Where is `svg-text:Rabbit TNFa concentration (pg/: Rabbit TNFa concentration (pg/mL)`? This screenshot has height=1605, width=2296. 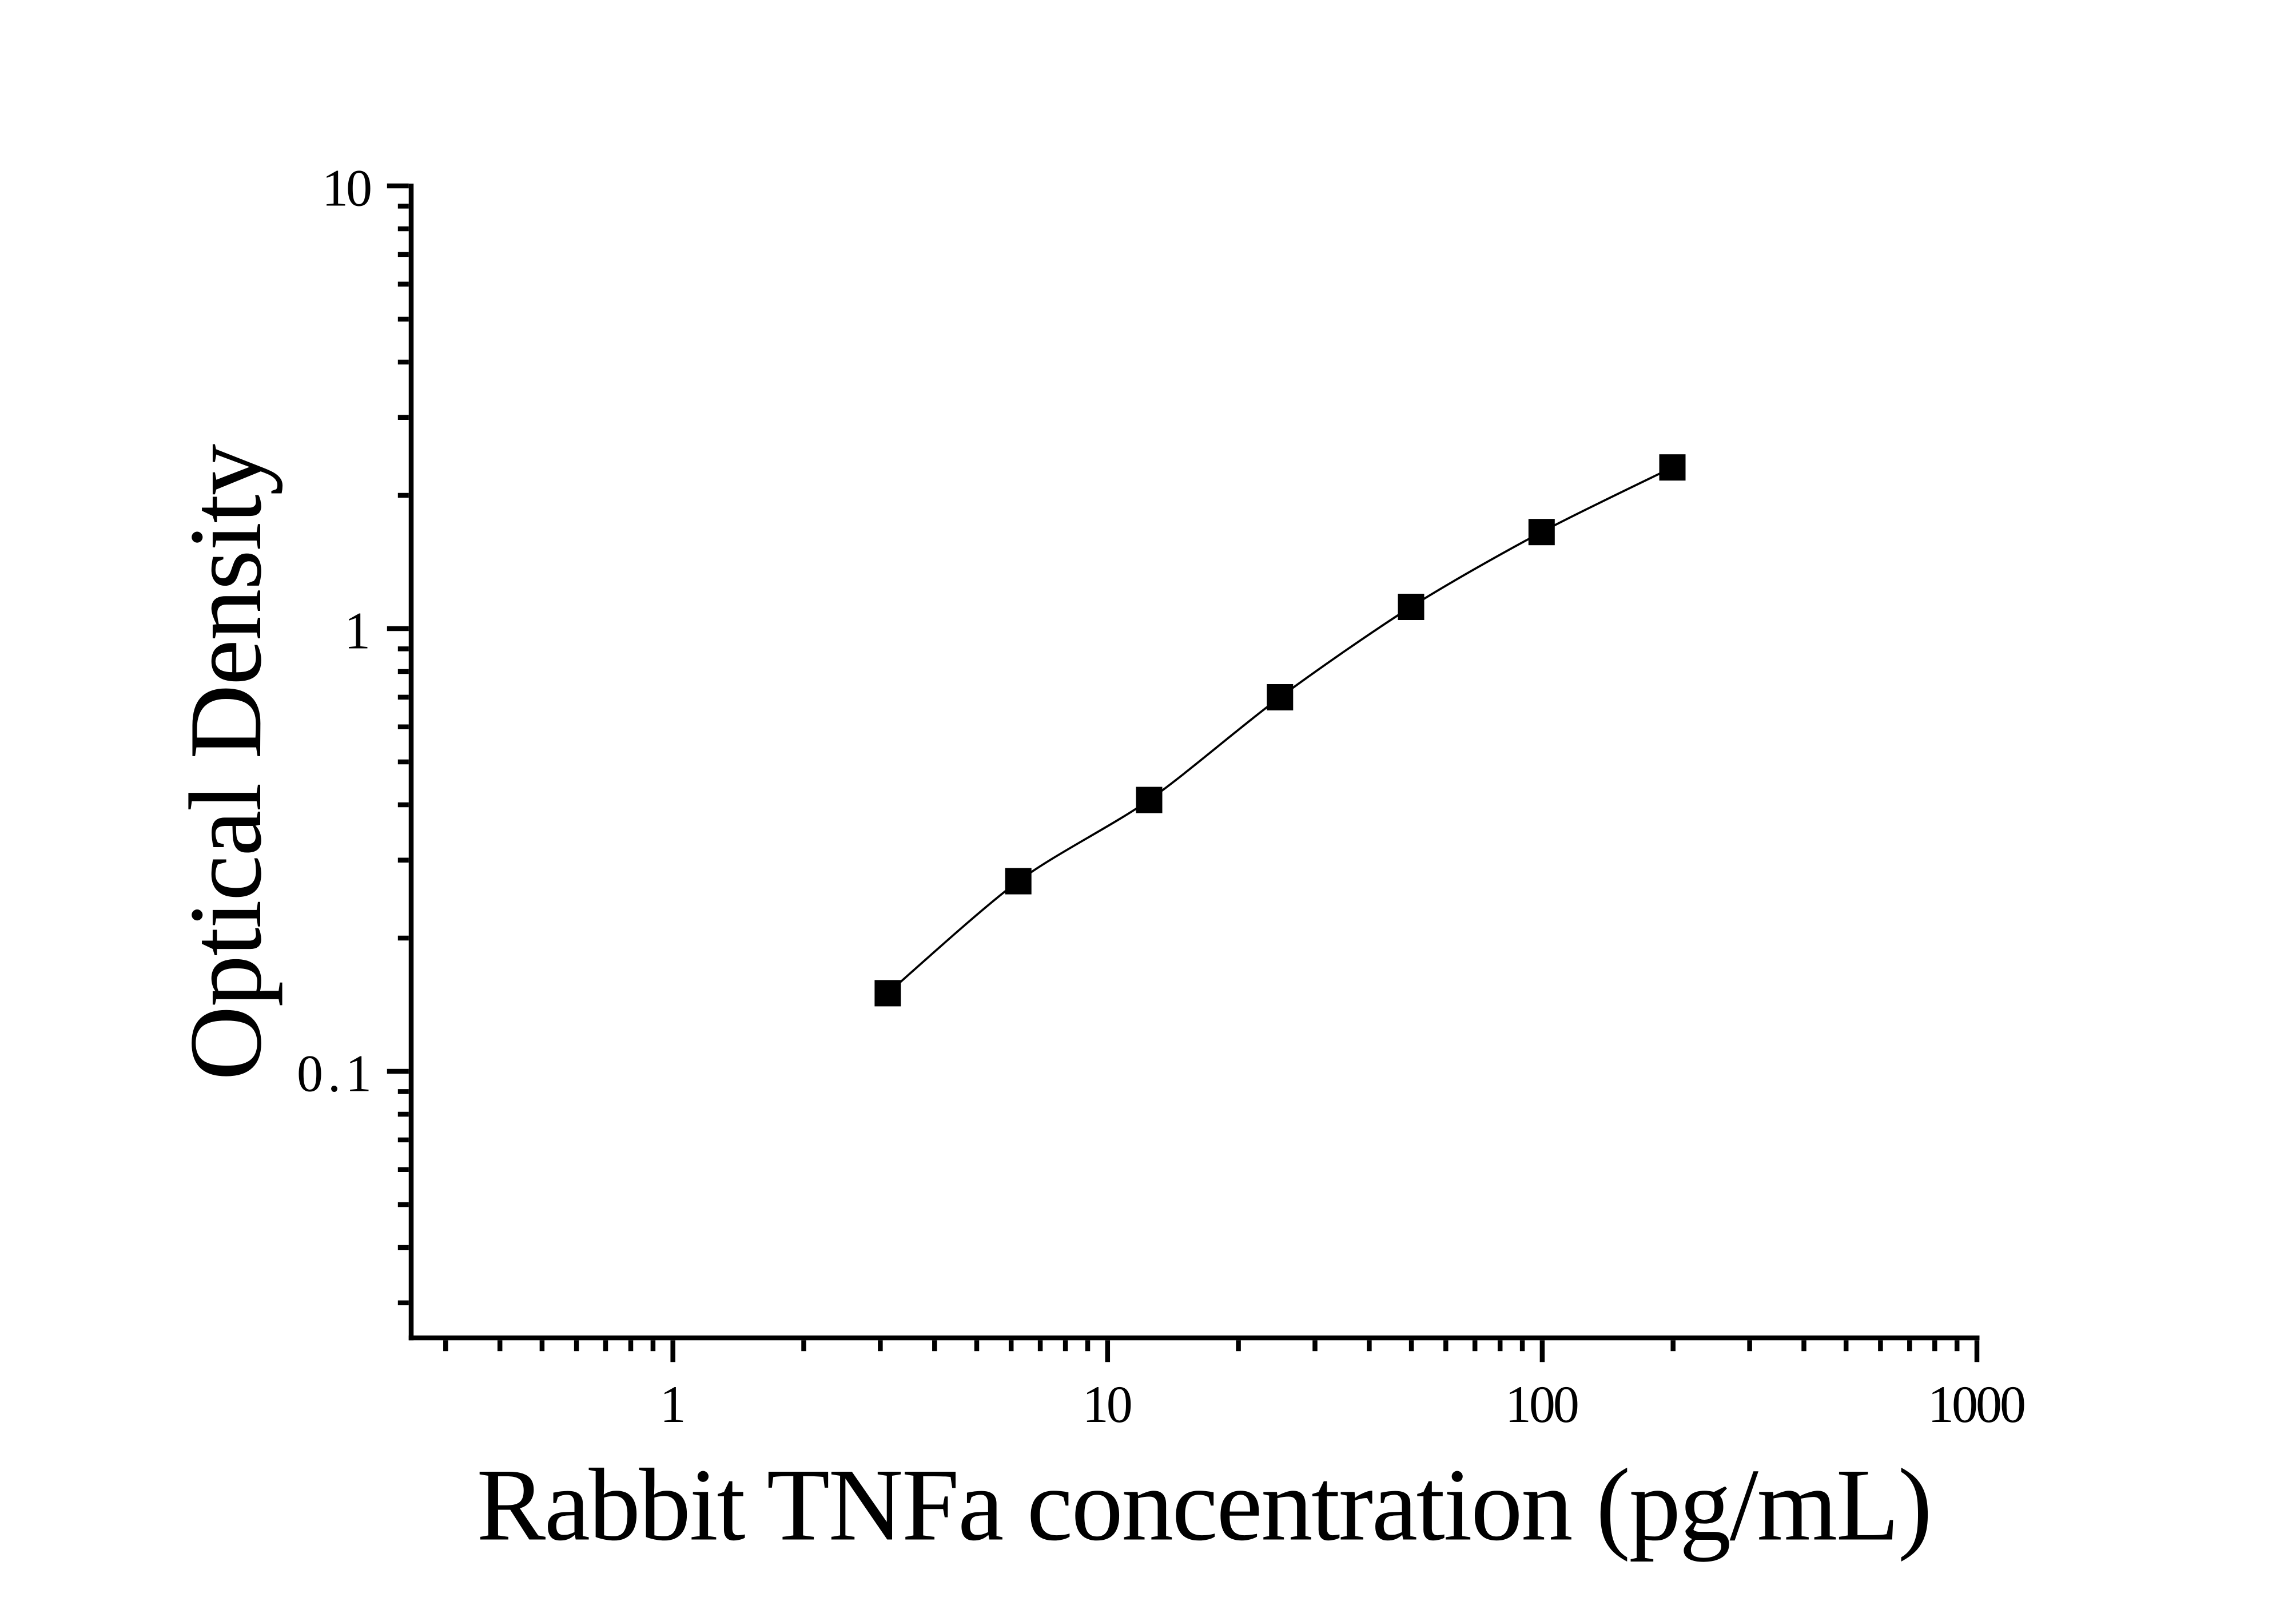 svg-text:Rabbit TNFa concentration (pg/: Rabbit TNFa concentration (pg/mL) is located at coordinates (1204, 1505).